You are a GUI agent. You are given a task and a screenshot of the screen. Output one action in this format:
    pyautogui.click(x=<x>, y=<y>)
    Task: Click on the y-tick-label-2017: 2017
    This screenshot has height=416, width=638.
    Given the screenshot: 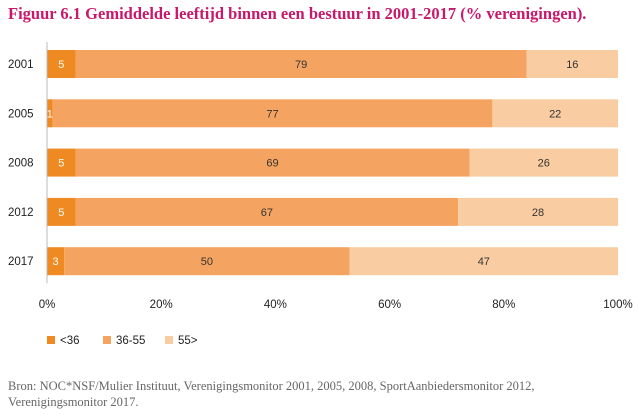 What is the action you would take?
    pyautogui.click(x=21, y=262)
    